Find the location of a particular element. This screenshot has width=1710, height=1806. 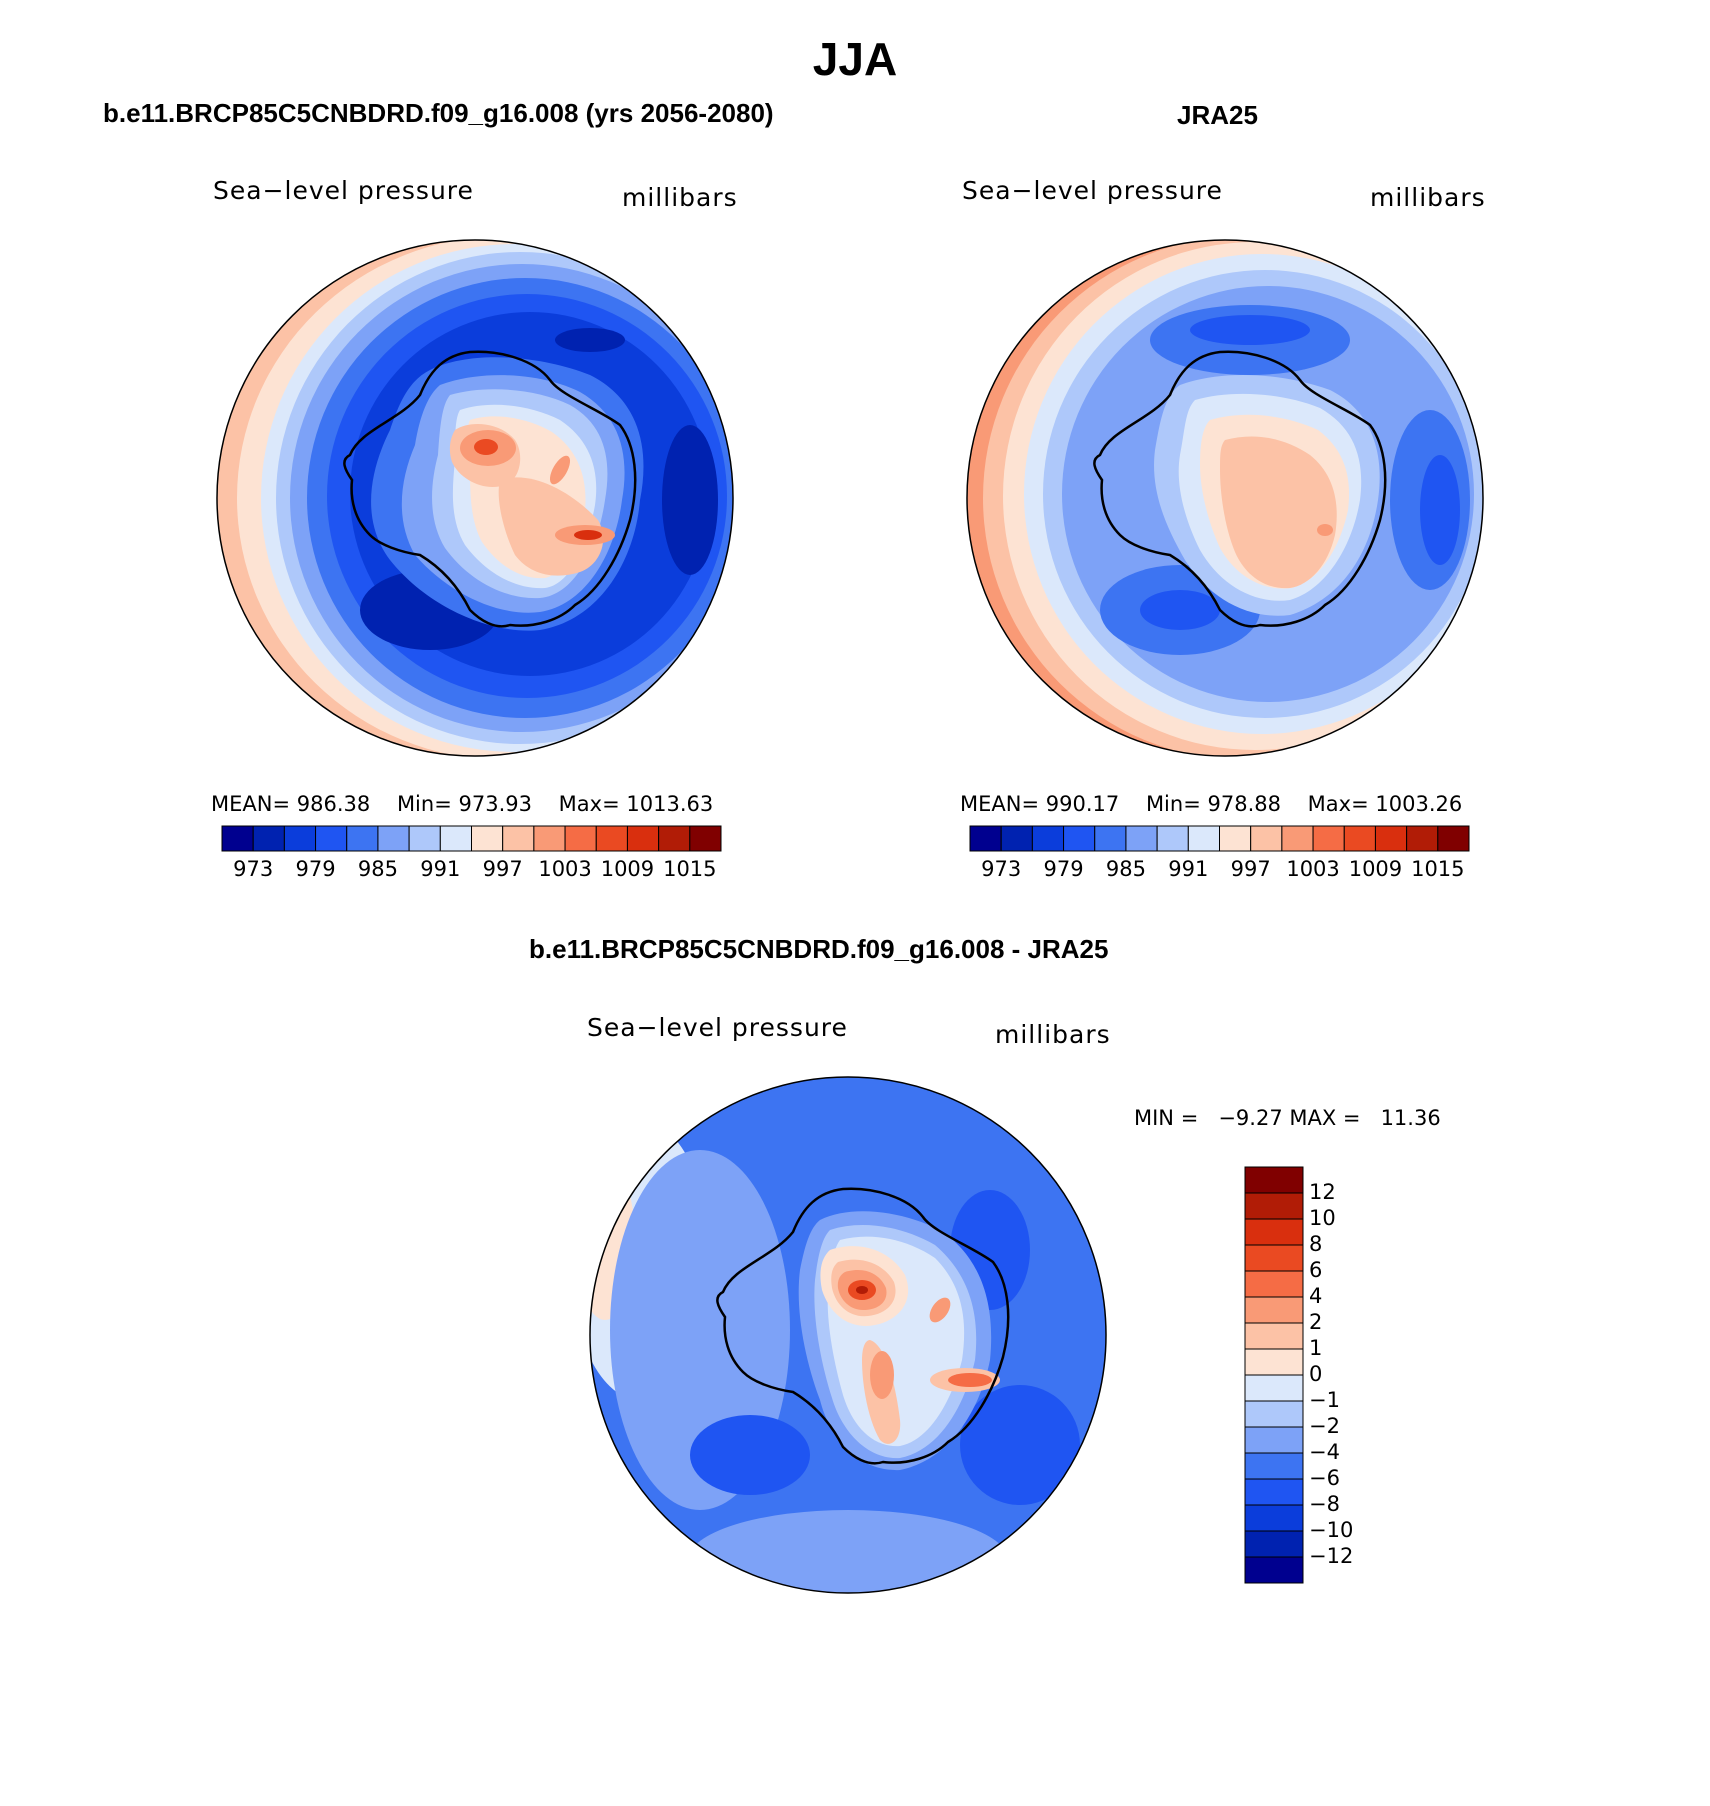

panel2-mean-value: 990.17 is located at coordinates (1082, 804).